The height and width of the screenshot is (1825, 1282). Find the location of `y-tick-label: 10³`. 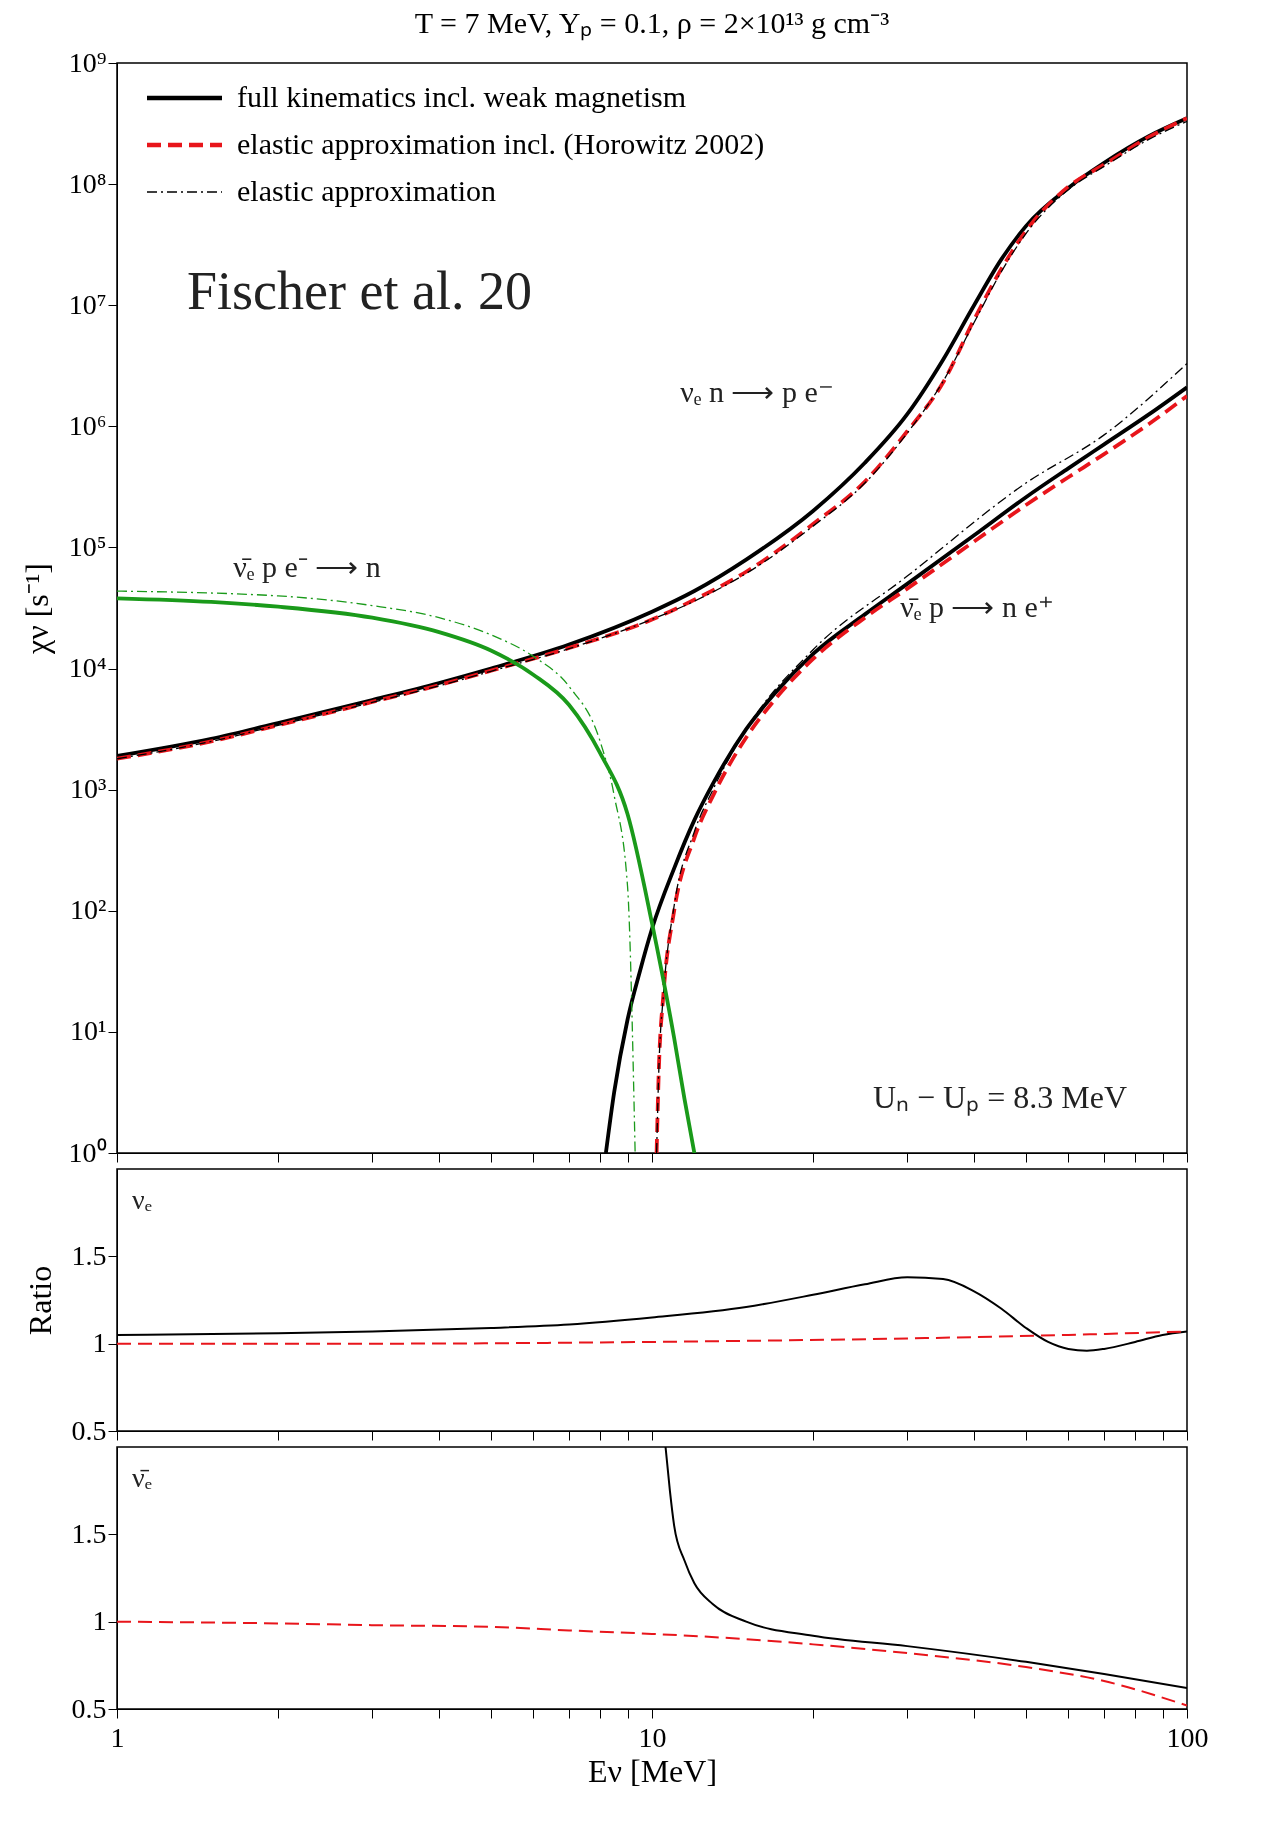

y-tick-label: 10³ is located at coordinates (88, 789).